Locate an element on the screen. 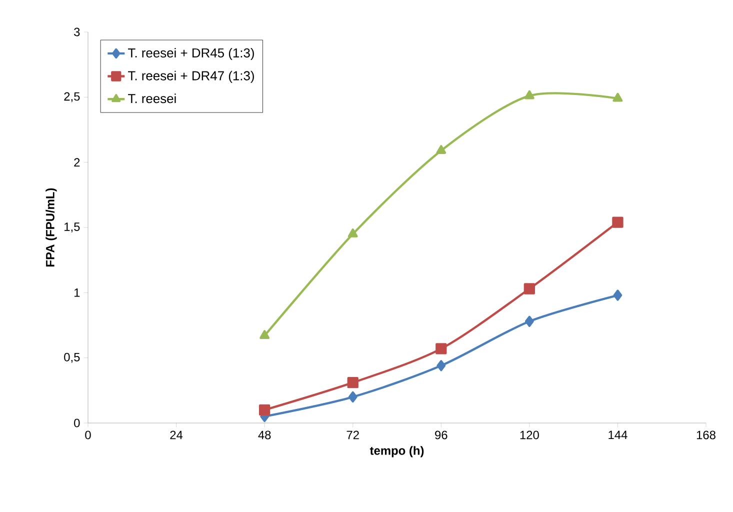 This screenshot has width=733, height=512. y-tick-label: 2,5 is located at coordinates (72, 97).